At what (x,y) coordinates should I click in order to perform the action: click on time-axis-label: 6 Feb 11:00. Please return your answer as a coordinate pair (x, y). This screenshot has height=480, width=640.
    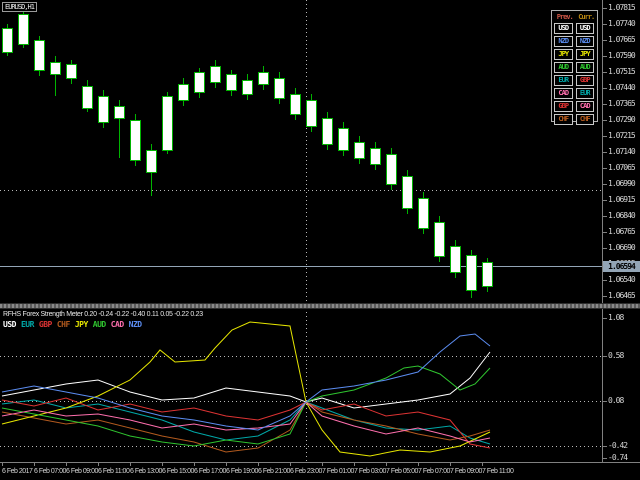
    Looking at the image, I should click on (114, 471).